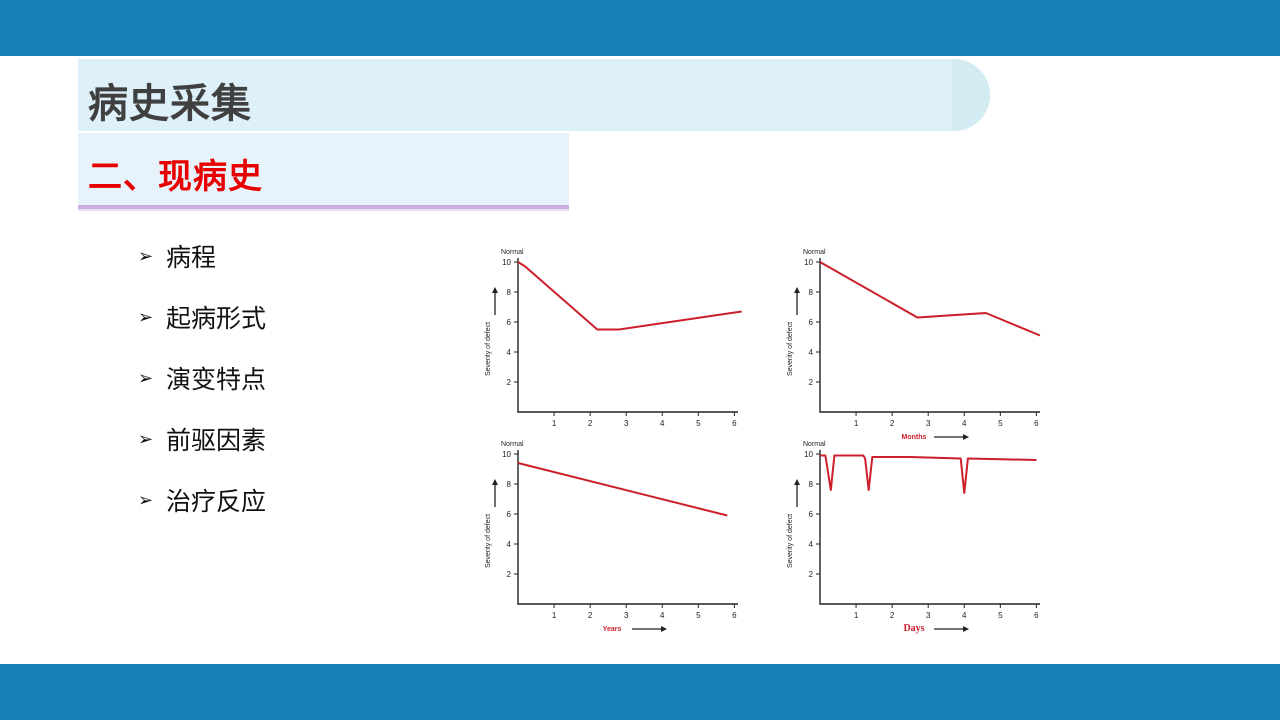 Image resolution: width=1280 pixels, height=720 pixels. Describe the element at coordinates (640, 28) in the screenshot. I see `top-band` at that location.